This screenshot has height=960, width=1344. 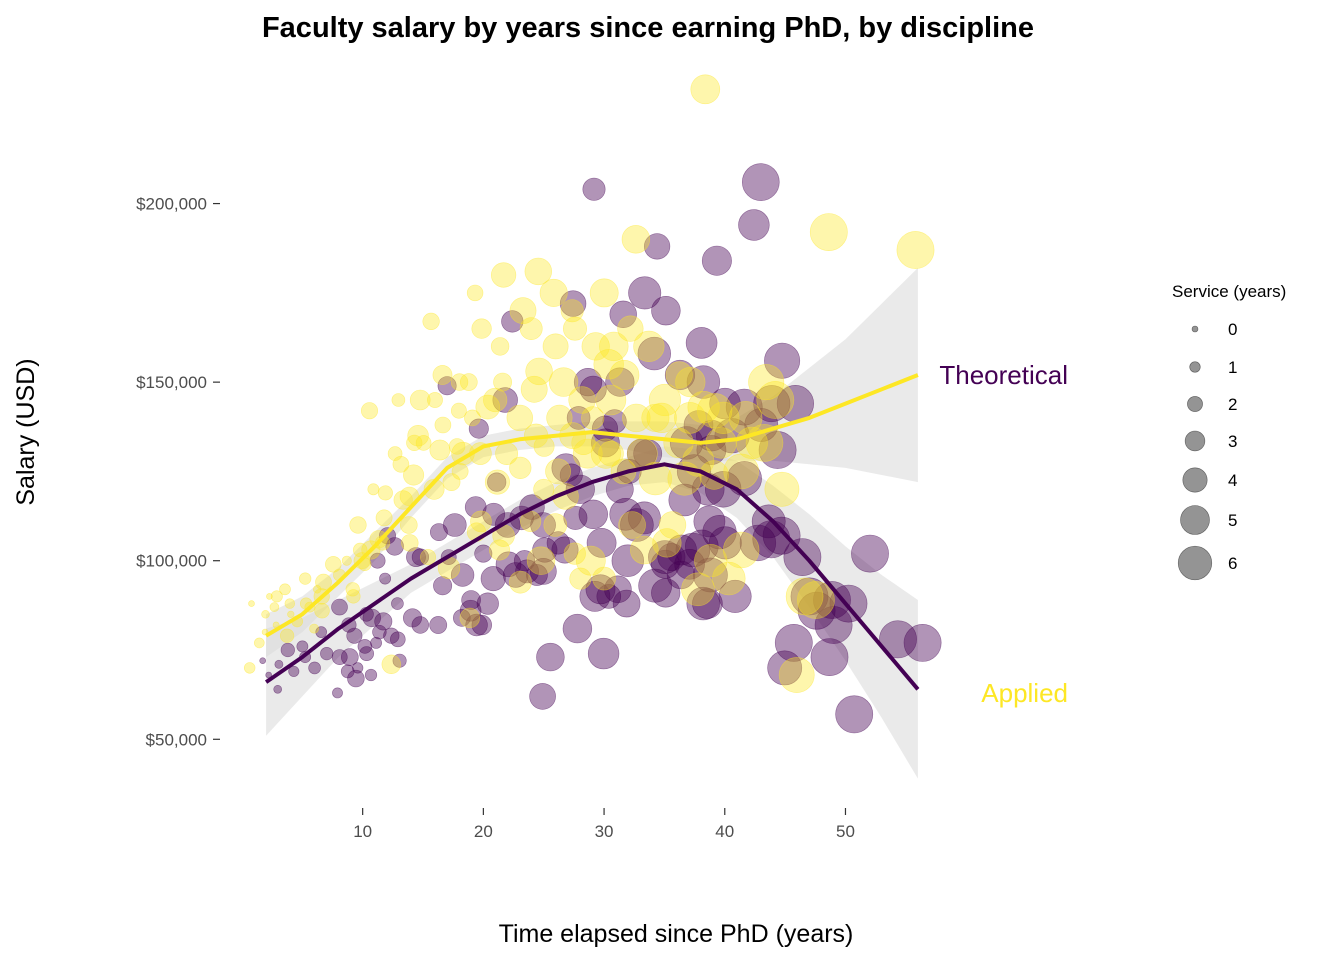 What do you see at coordinates (1003, 375) in the screenshot?
I see `series-label-theoretical: Theoretical` at bounding box center [1003, 375].